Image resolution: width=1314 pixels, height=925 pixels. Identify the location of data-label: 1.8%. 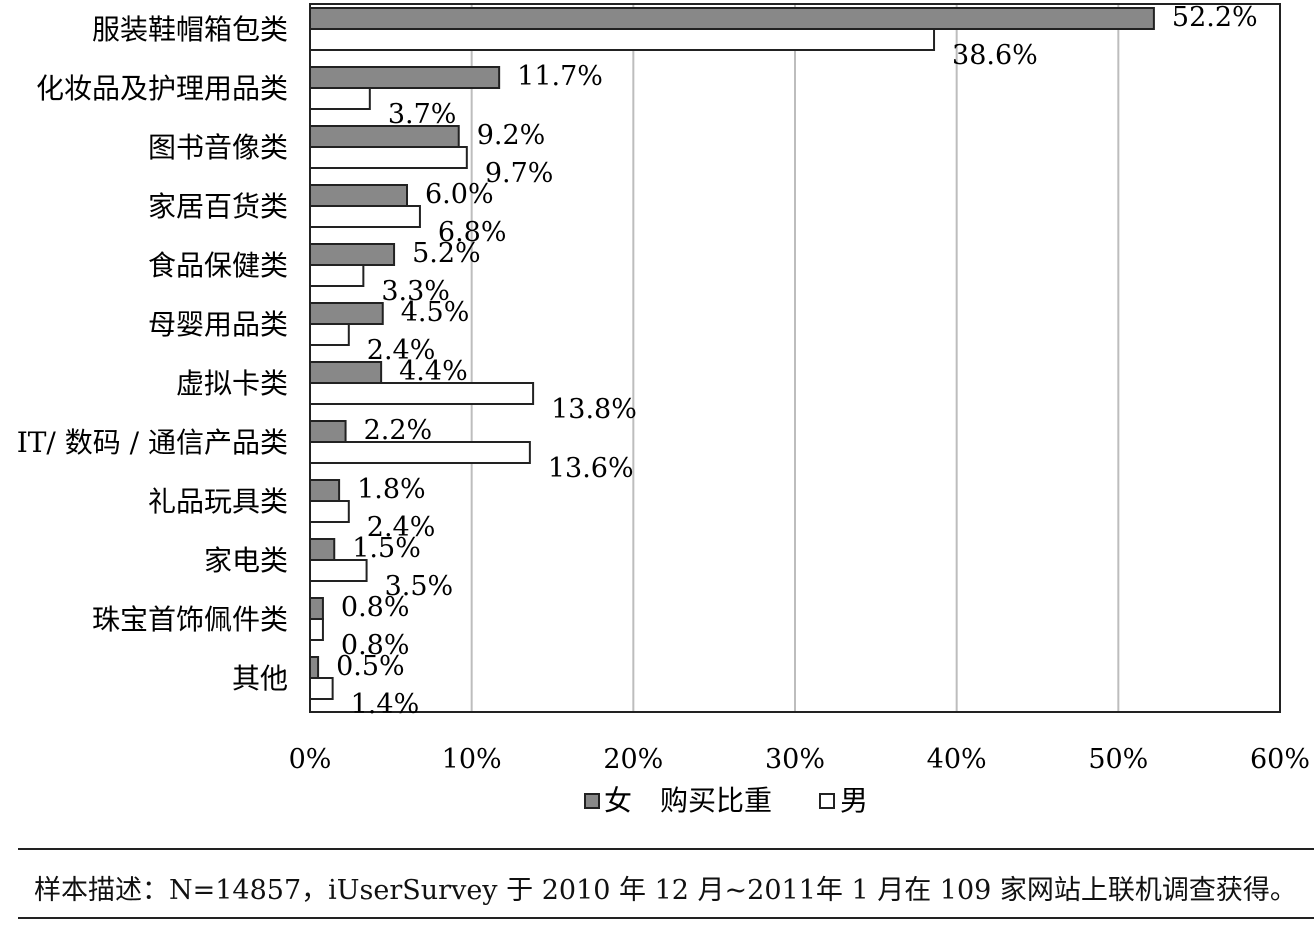
(391, 489).